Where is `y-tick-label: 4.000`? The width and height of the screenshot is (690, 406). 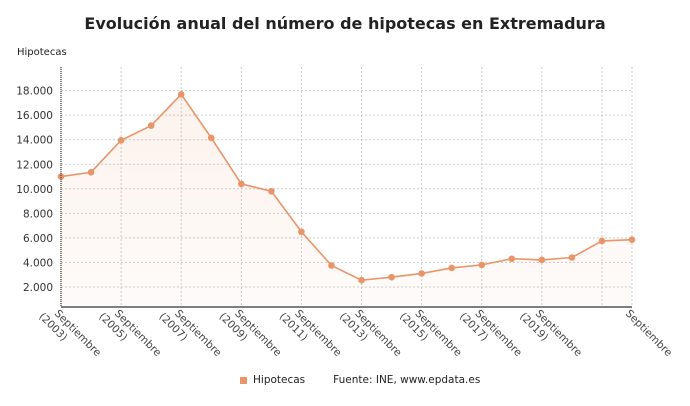 y-tick-label: 4.000 is located at coordinates (38, 263).